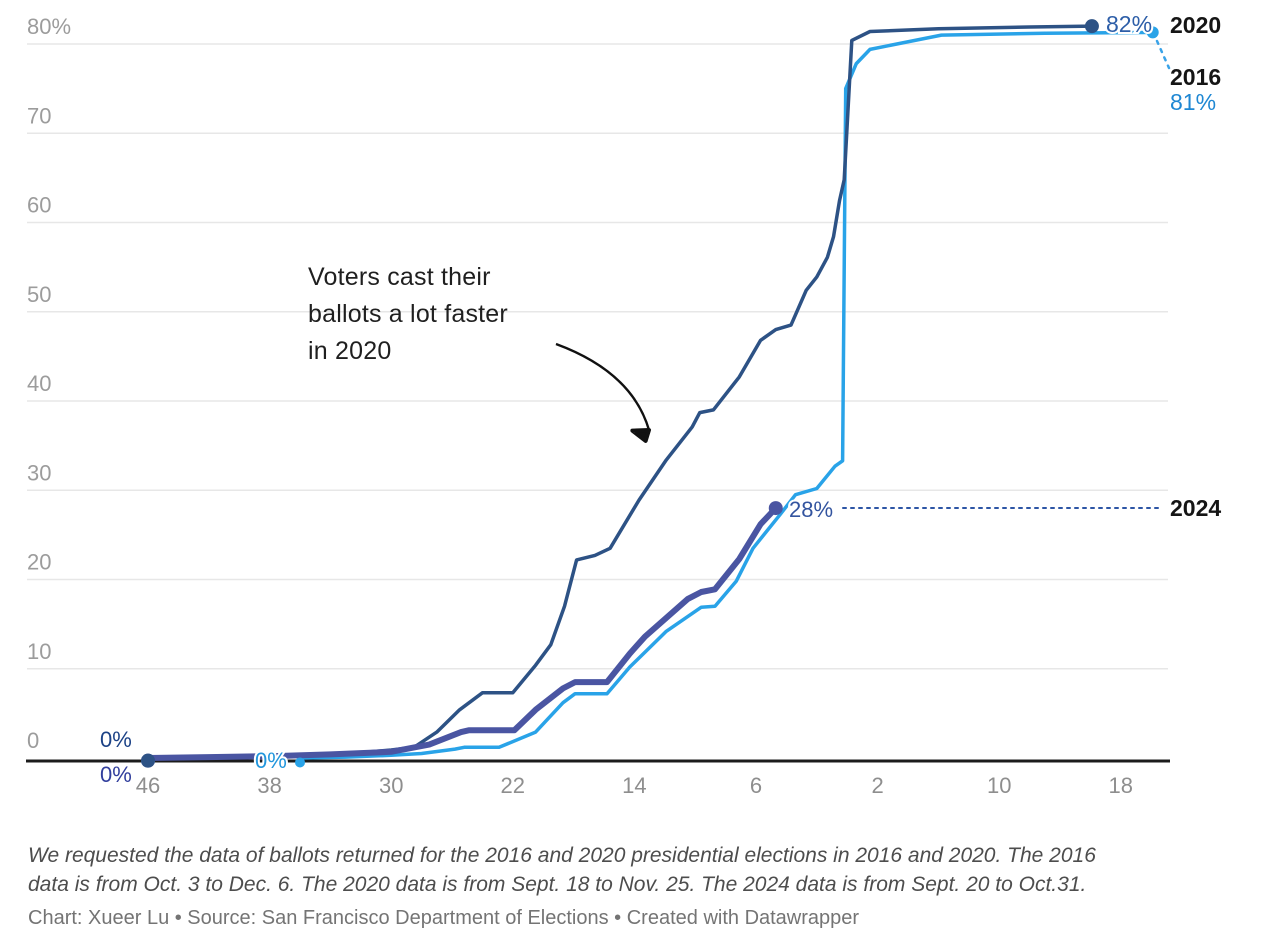 The height and width of the screenshot is (947, 1262). What do you see at coordinates (811, 509) in the screenshot?
I see `value-label: 28%` at bounding box center [811, 509].